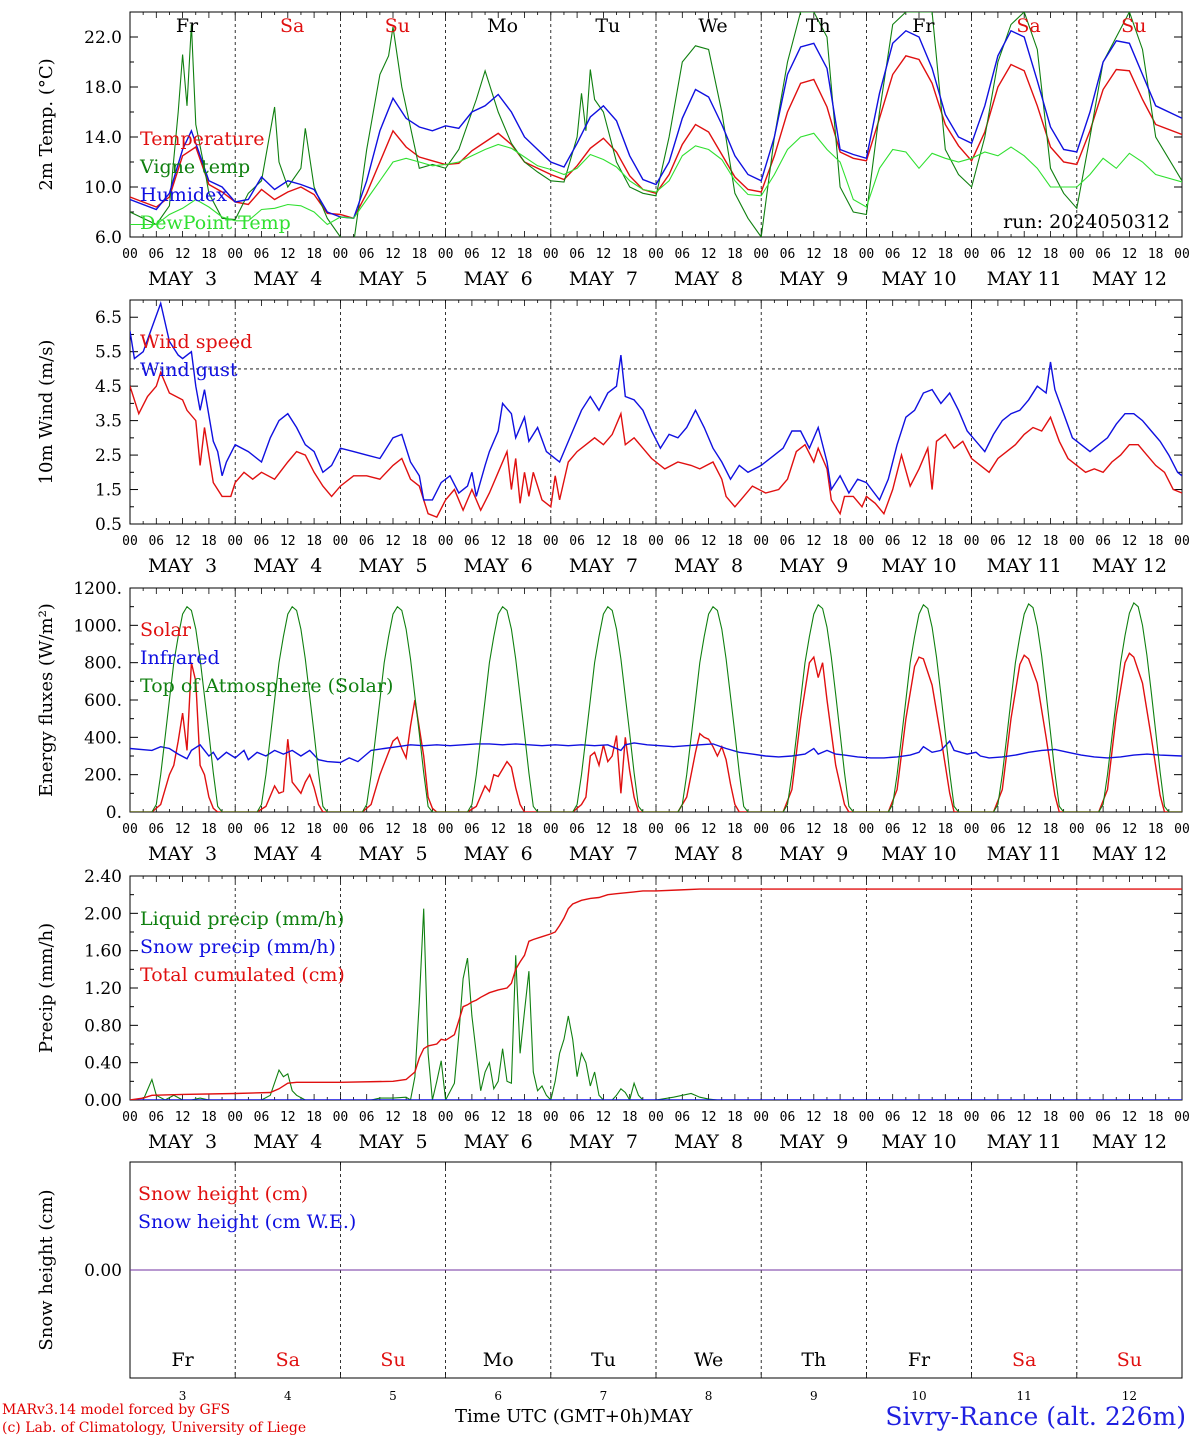 The height and width of the screenshot is (1440, 1194). What do you see at coordinates (103, 138) in the screenshot?
I see `y-tick-label: 14.0` at bounding box center [103, 138].